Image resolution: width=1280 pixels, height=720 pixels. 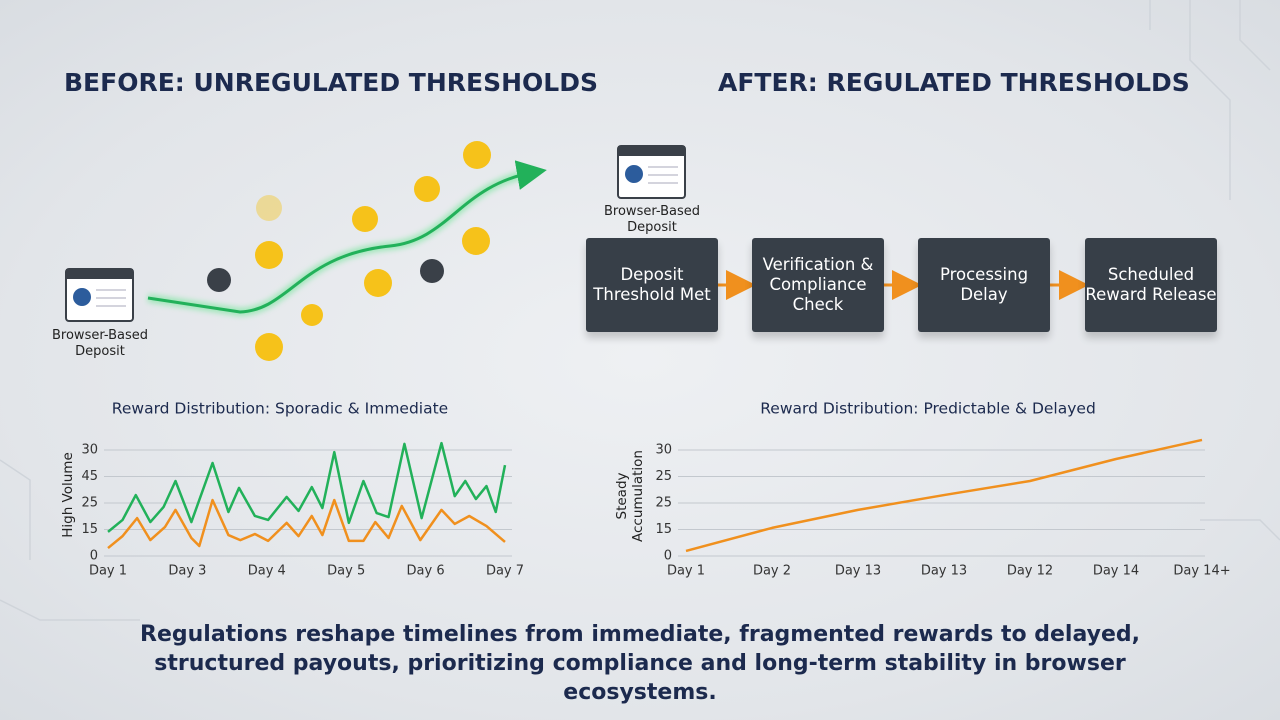 I want to click on x-tick-label: Day 14, so click(x=1116, y=571).